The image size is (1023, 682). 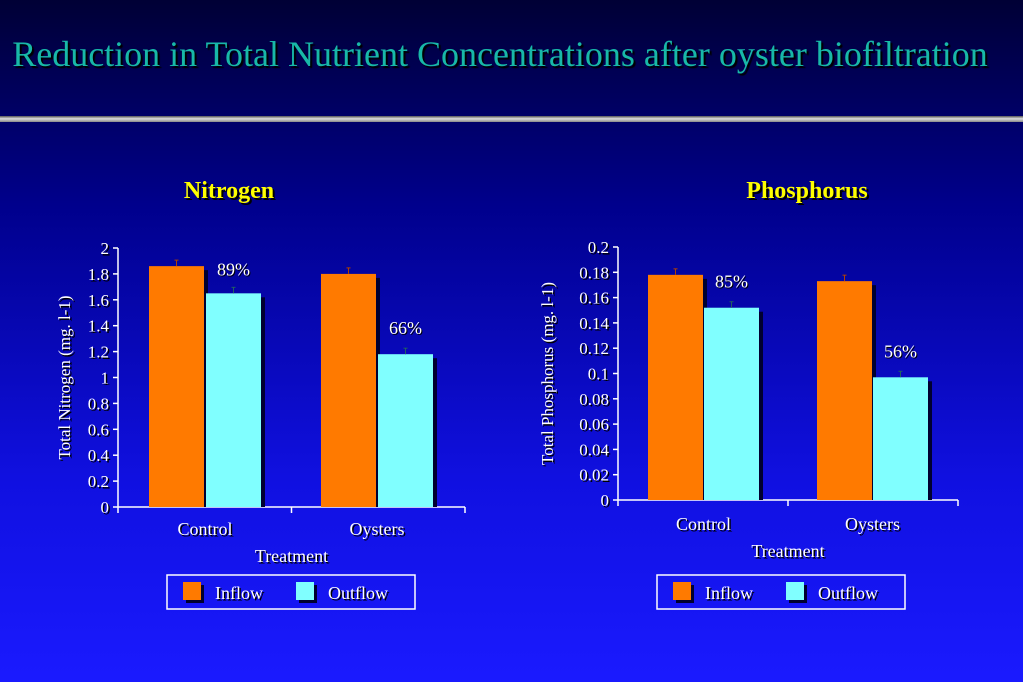 I want to click on y-tick-label: 1.4, so click(x=99, y=326).